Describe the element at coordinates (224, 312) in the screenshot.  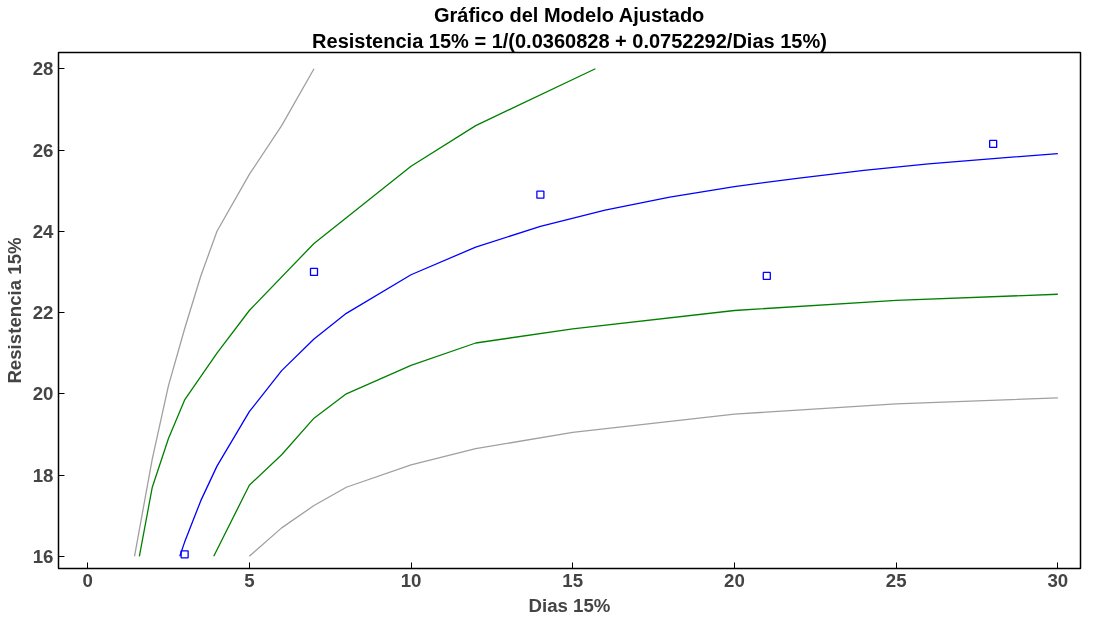
I see `line-series` at that location.